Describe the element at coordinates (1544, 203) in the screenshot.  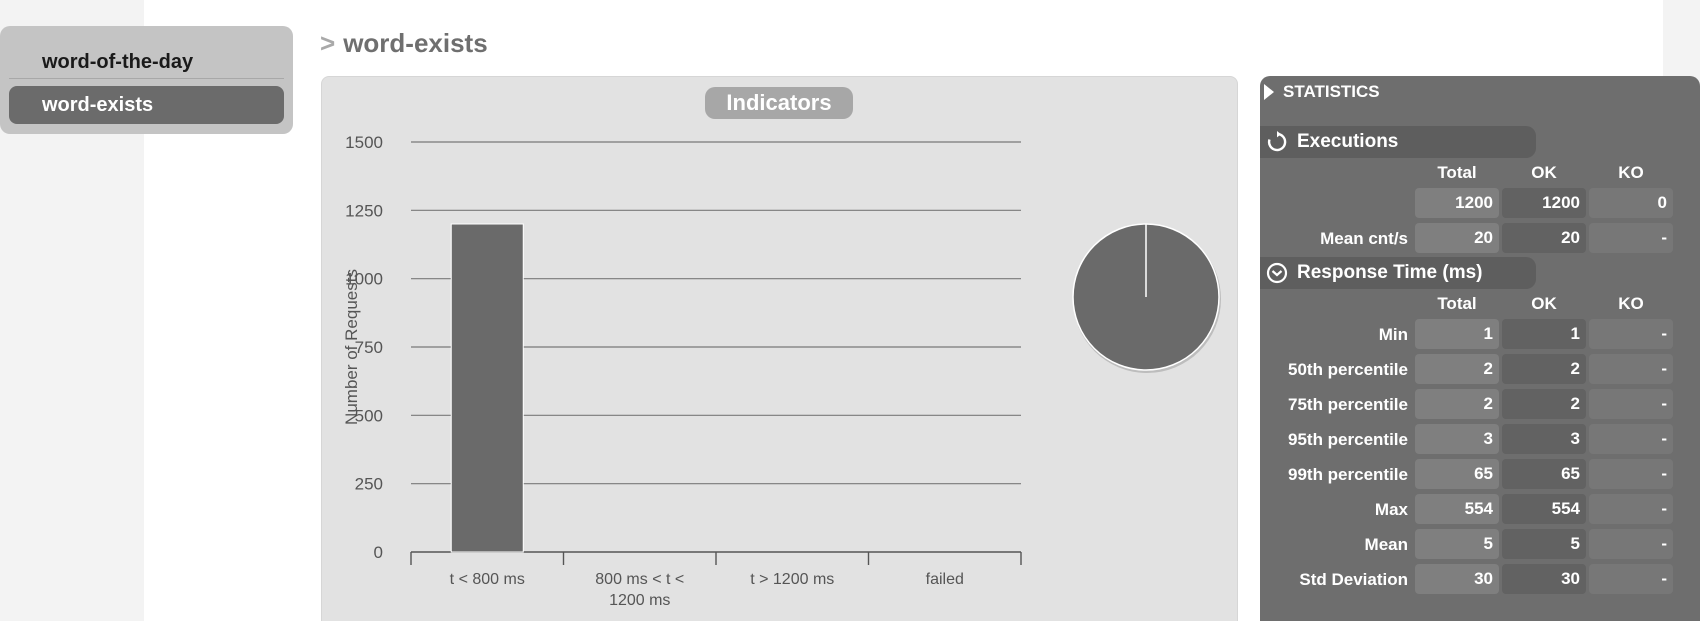
I see `cell-ok: 1200` at that location.